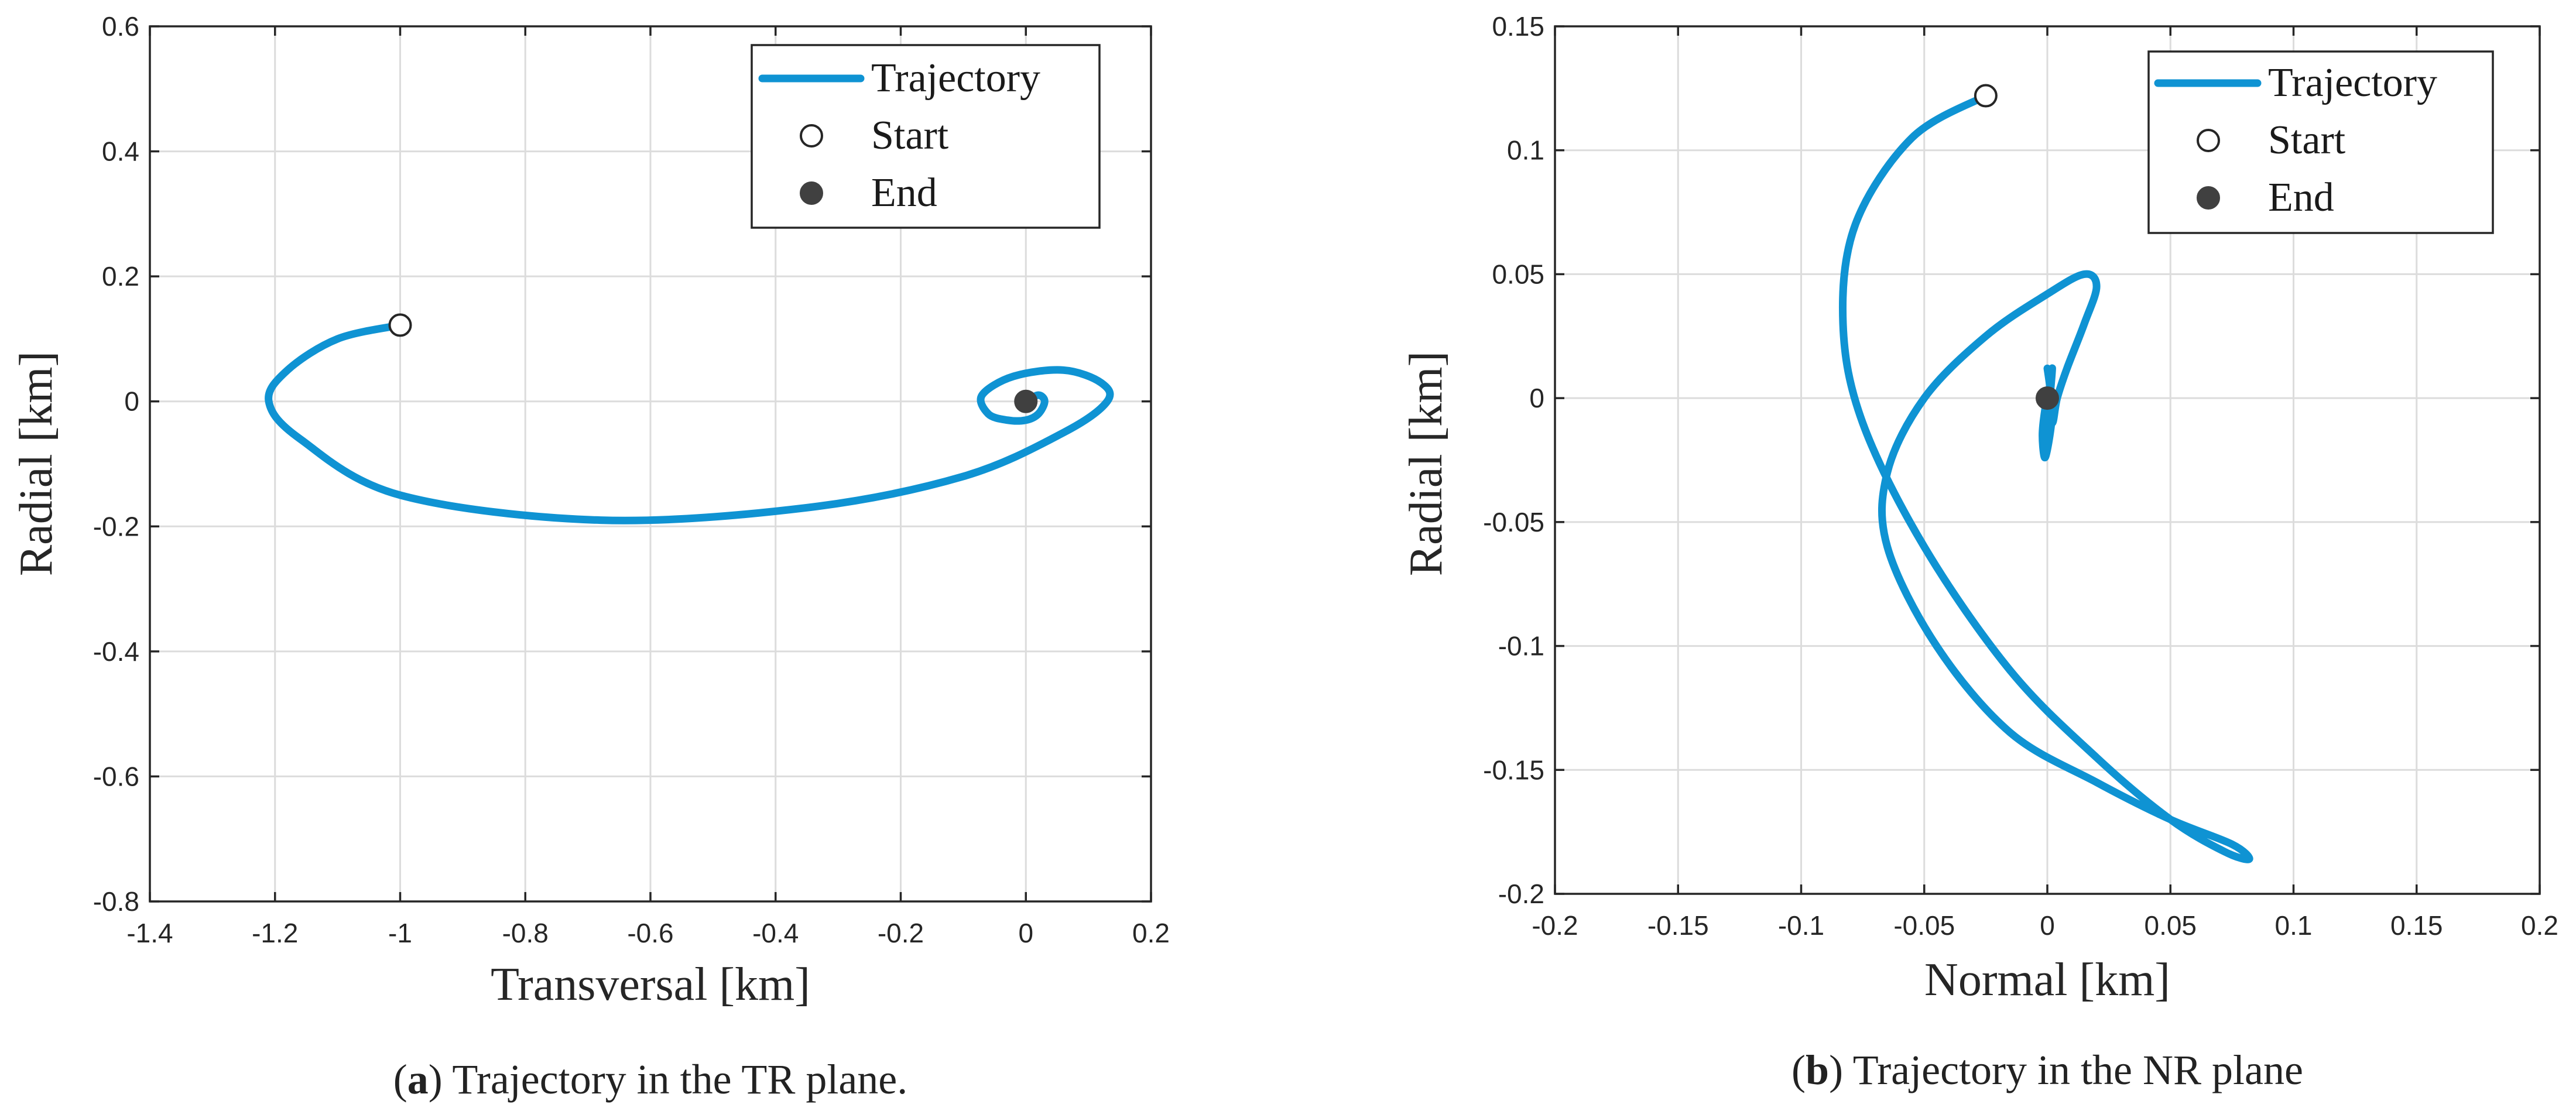 This screenshot has width=2576, height=1111. Describe the element at coordinates (525, 933) in the screenshot. I see `chart-a-xtick-label-3: -0.8` at that location.